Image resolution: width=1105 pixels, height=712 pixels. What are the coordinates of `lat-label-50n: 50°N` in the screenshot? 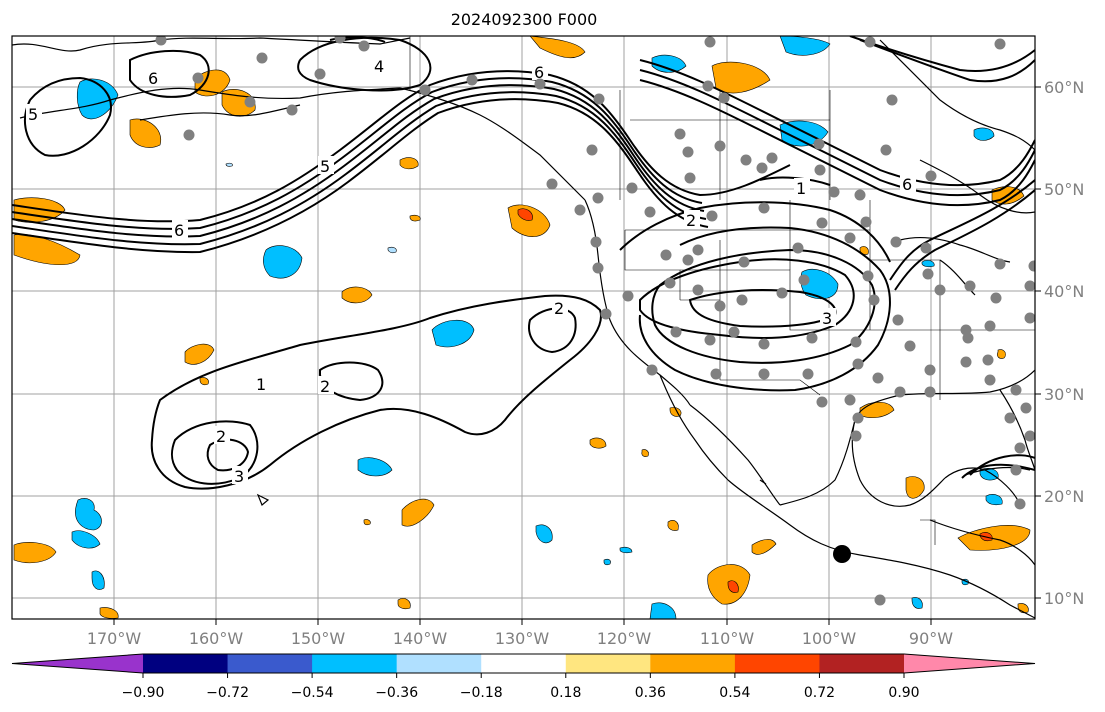 It's located at (1064, 189).